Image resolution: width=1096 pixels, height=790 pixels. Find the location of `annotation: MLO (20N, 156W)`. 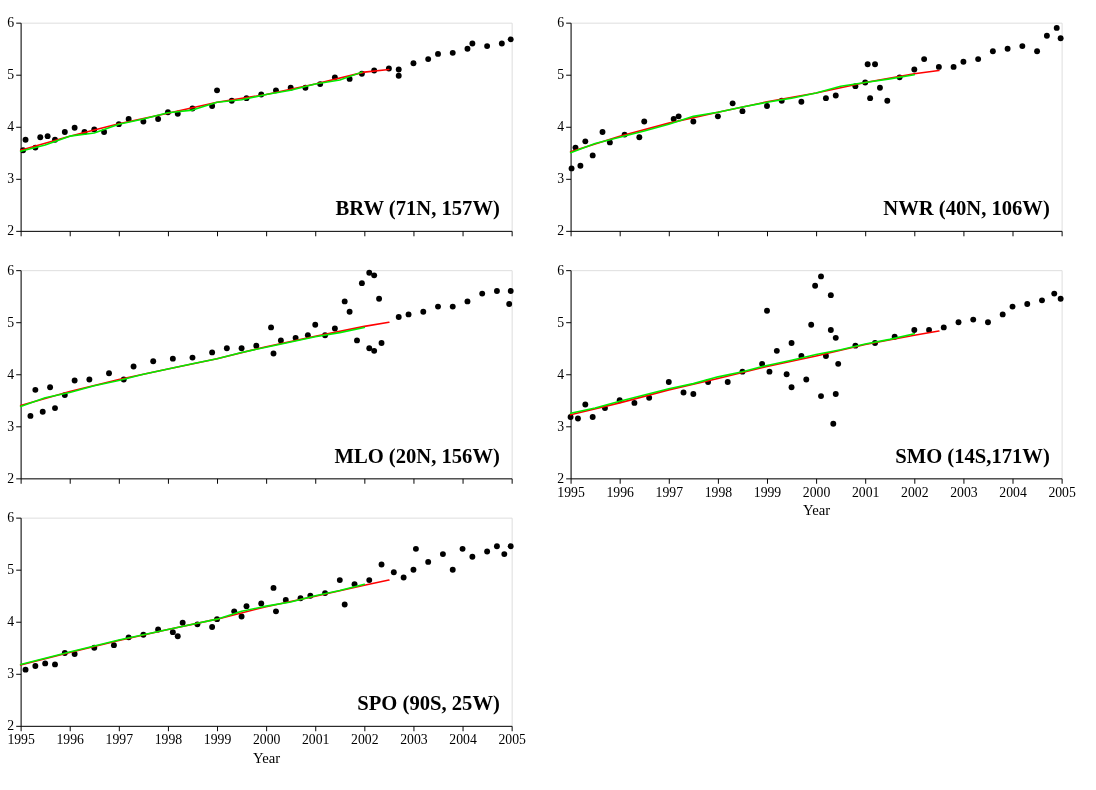

annotation: MLO (20N, 156W) is located at coordinates (417, 456).